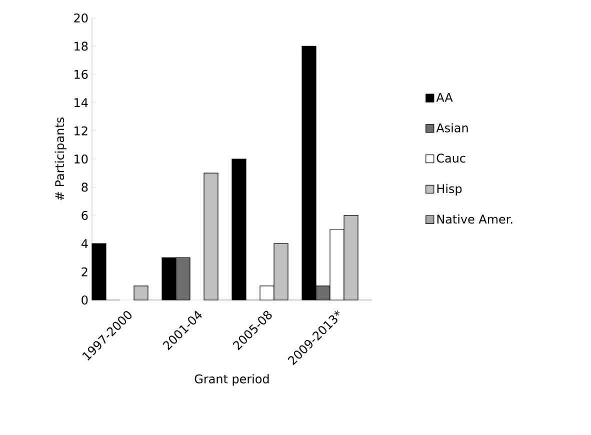 The image size is (591, 435). I want to click on y-tick-label: 4, so click(84, 243).